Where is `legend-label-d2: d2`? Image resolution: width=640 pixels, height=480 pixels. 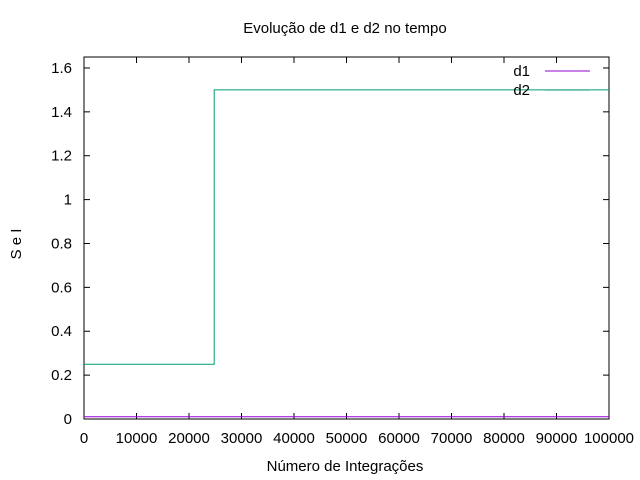 legend-label-d2: d2 is located at coordinates (521, 90).